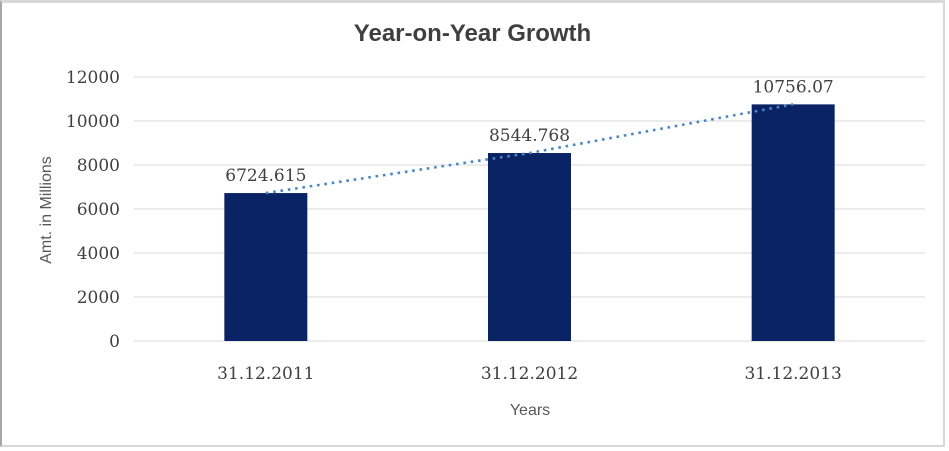  Describe the element at coordinates (98, 210) in the screenshot. I see `y-tick-label: 6000` at that location.